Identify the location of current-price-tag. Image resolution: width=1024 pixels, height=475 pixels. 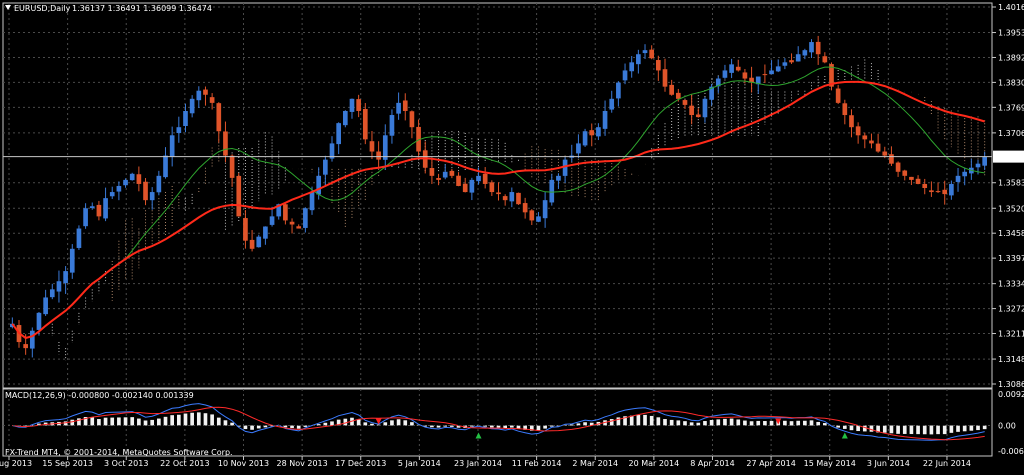
(1008, 156).